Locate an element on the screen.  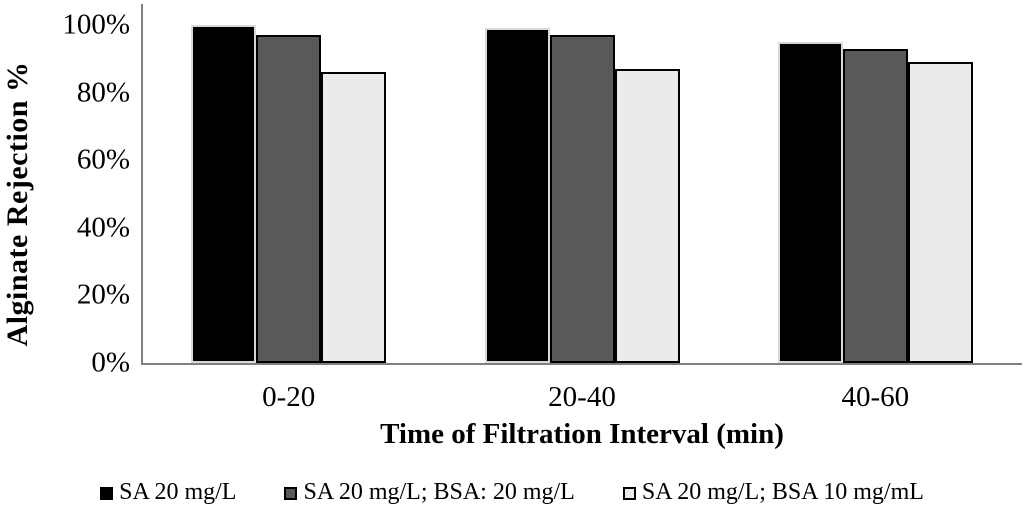
legend-item: SA 20 mg/L; BSA: 20 mg/L is located at coordinates (429, 492).